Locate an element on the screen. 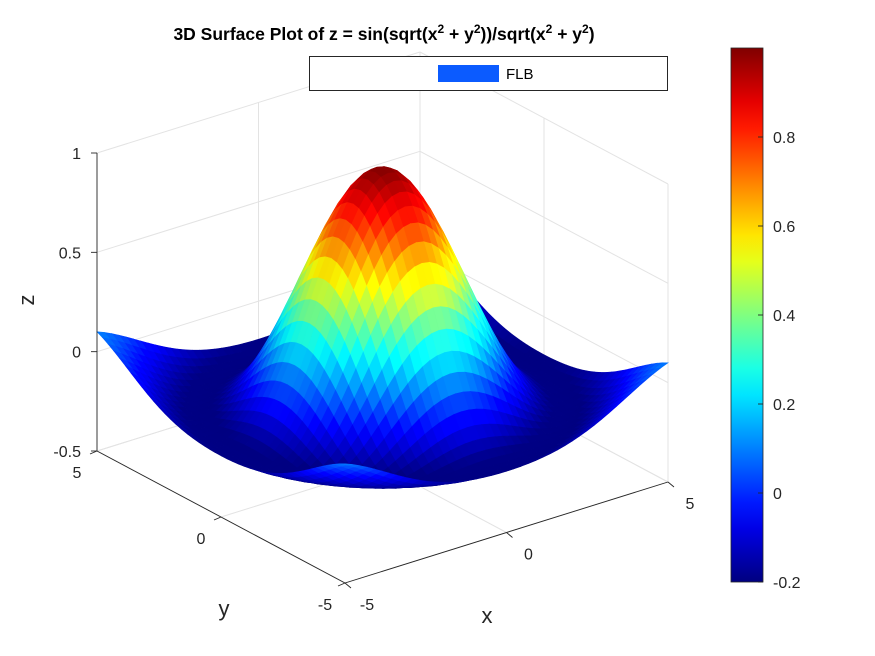 The height and width of the screenshot is (656, 875). colorbar-tick-label: 0 is located at coordinates (777, 494).